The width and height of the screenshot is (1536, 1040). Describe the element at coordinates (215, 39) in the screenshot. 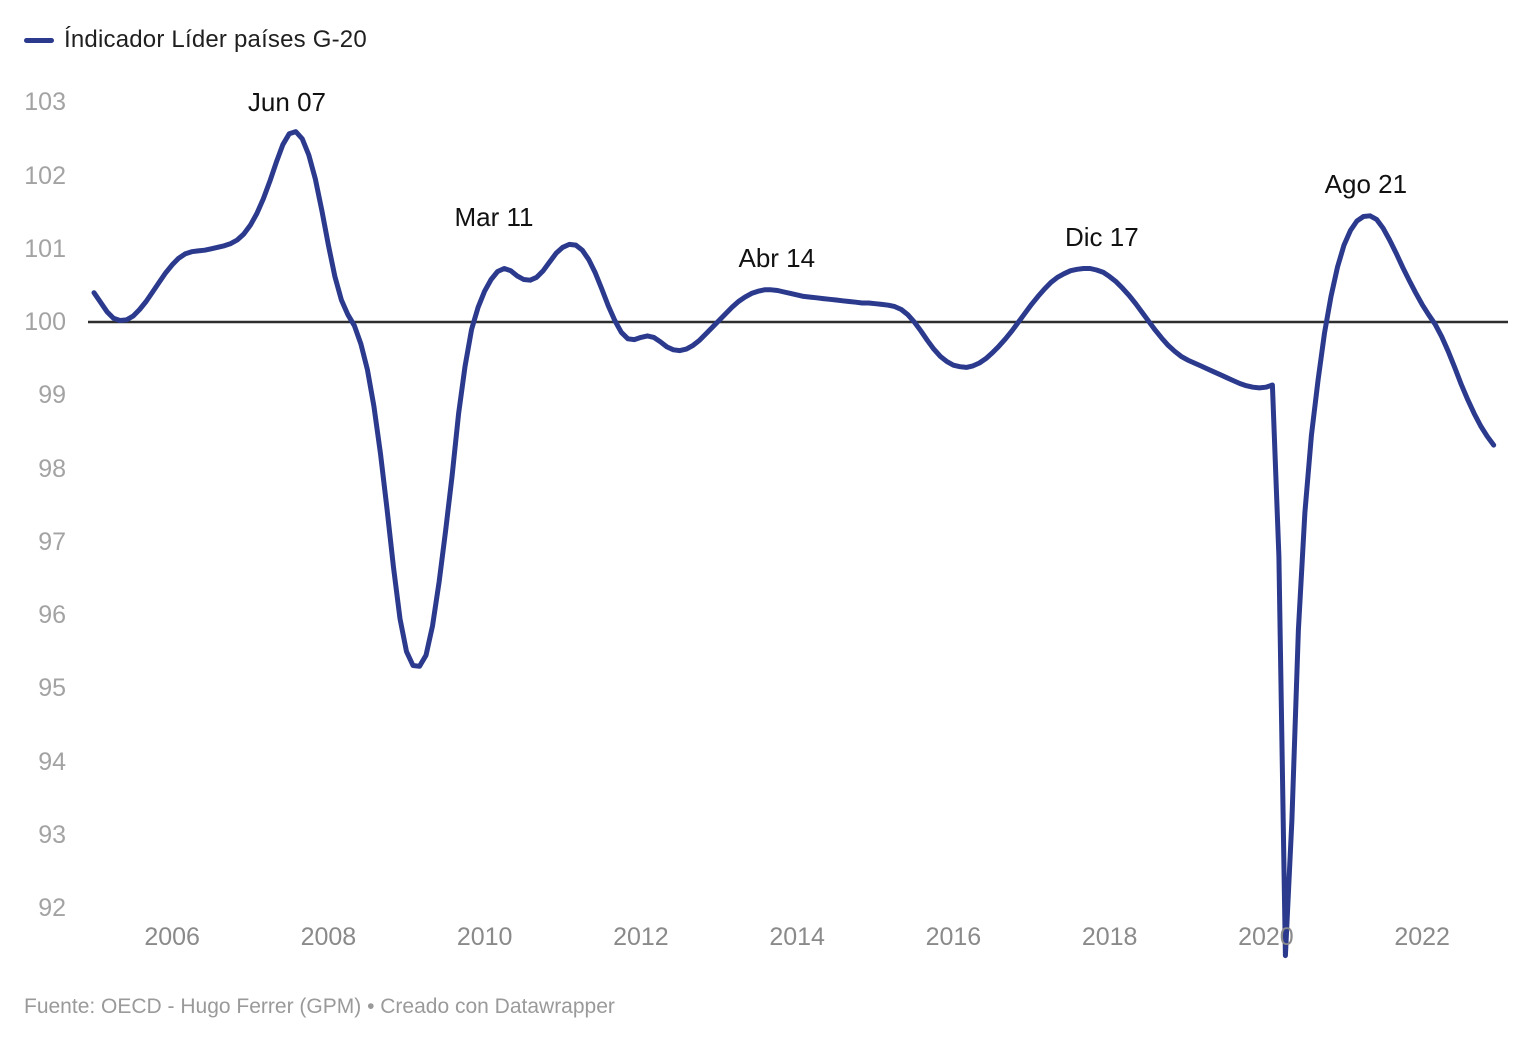

I see `legend-label: Índicador Líder países G-20` at that location.